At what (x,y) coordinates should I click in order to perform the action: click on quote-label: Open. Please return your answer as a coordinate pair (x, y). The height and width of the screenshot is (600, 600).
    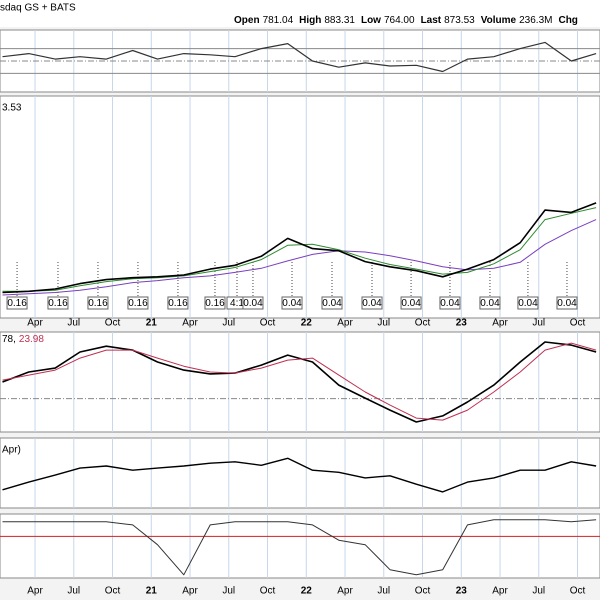
    Looking at the image, I should click on (247, 20).